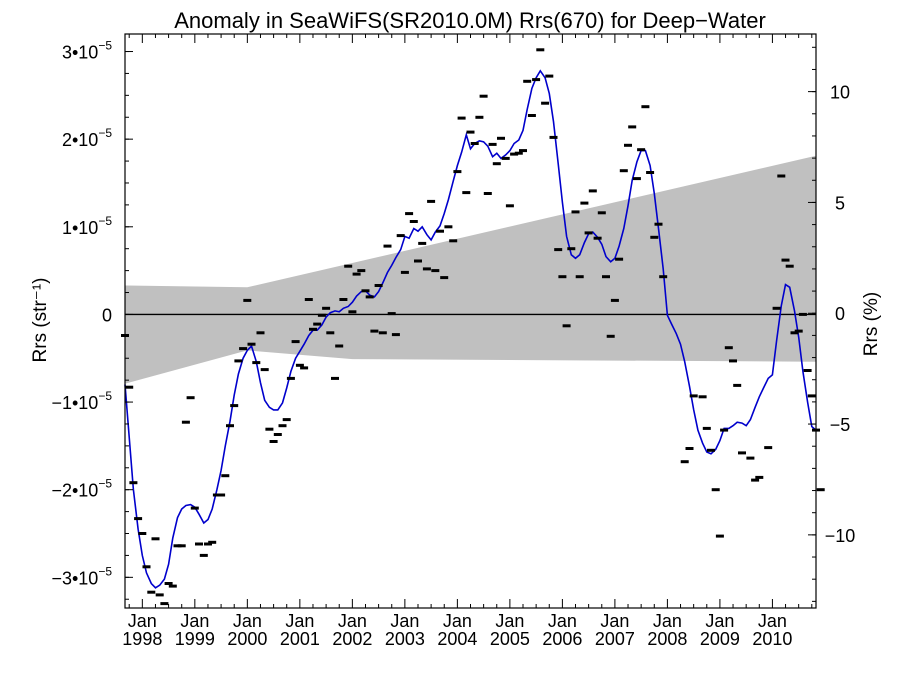 The height and width of the screenshot is (675, 900). What do you see at coordinates (107, 315) in the screenshot?
I see `y-left-tick-label: 0` at bounding box center [107, 315].